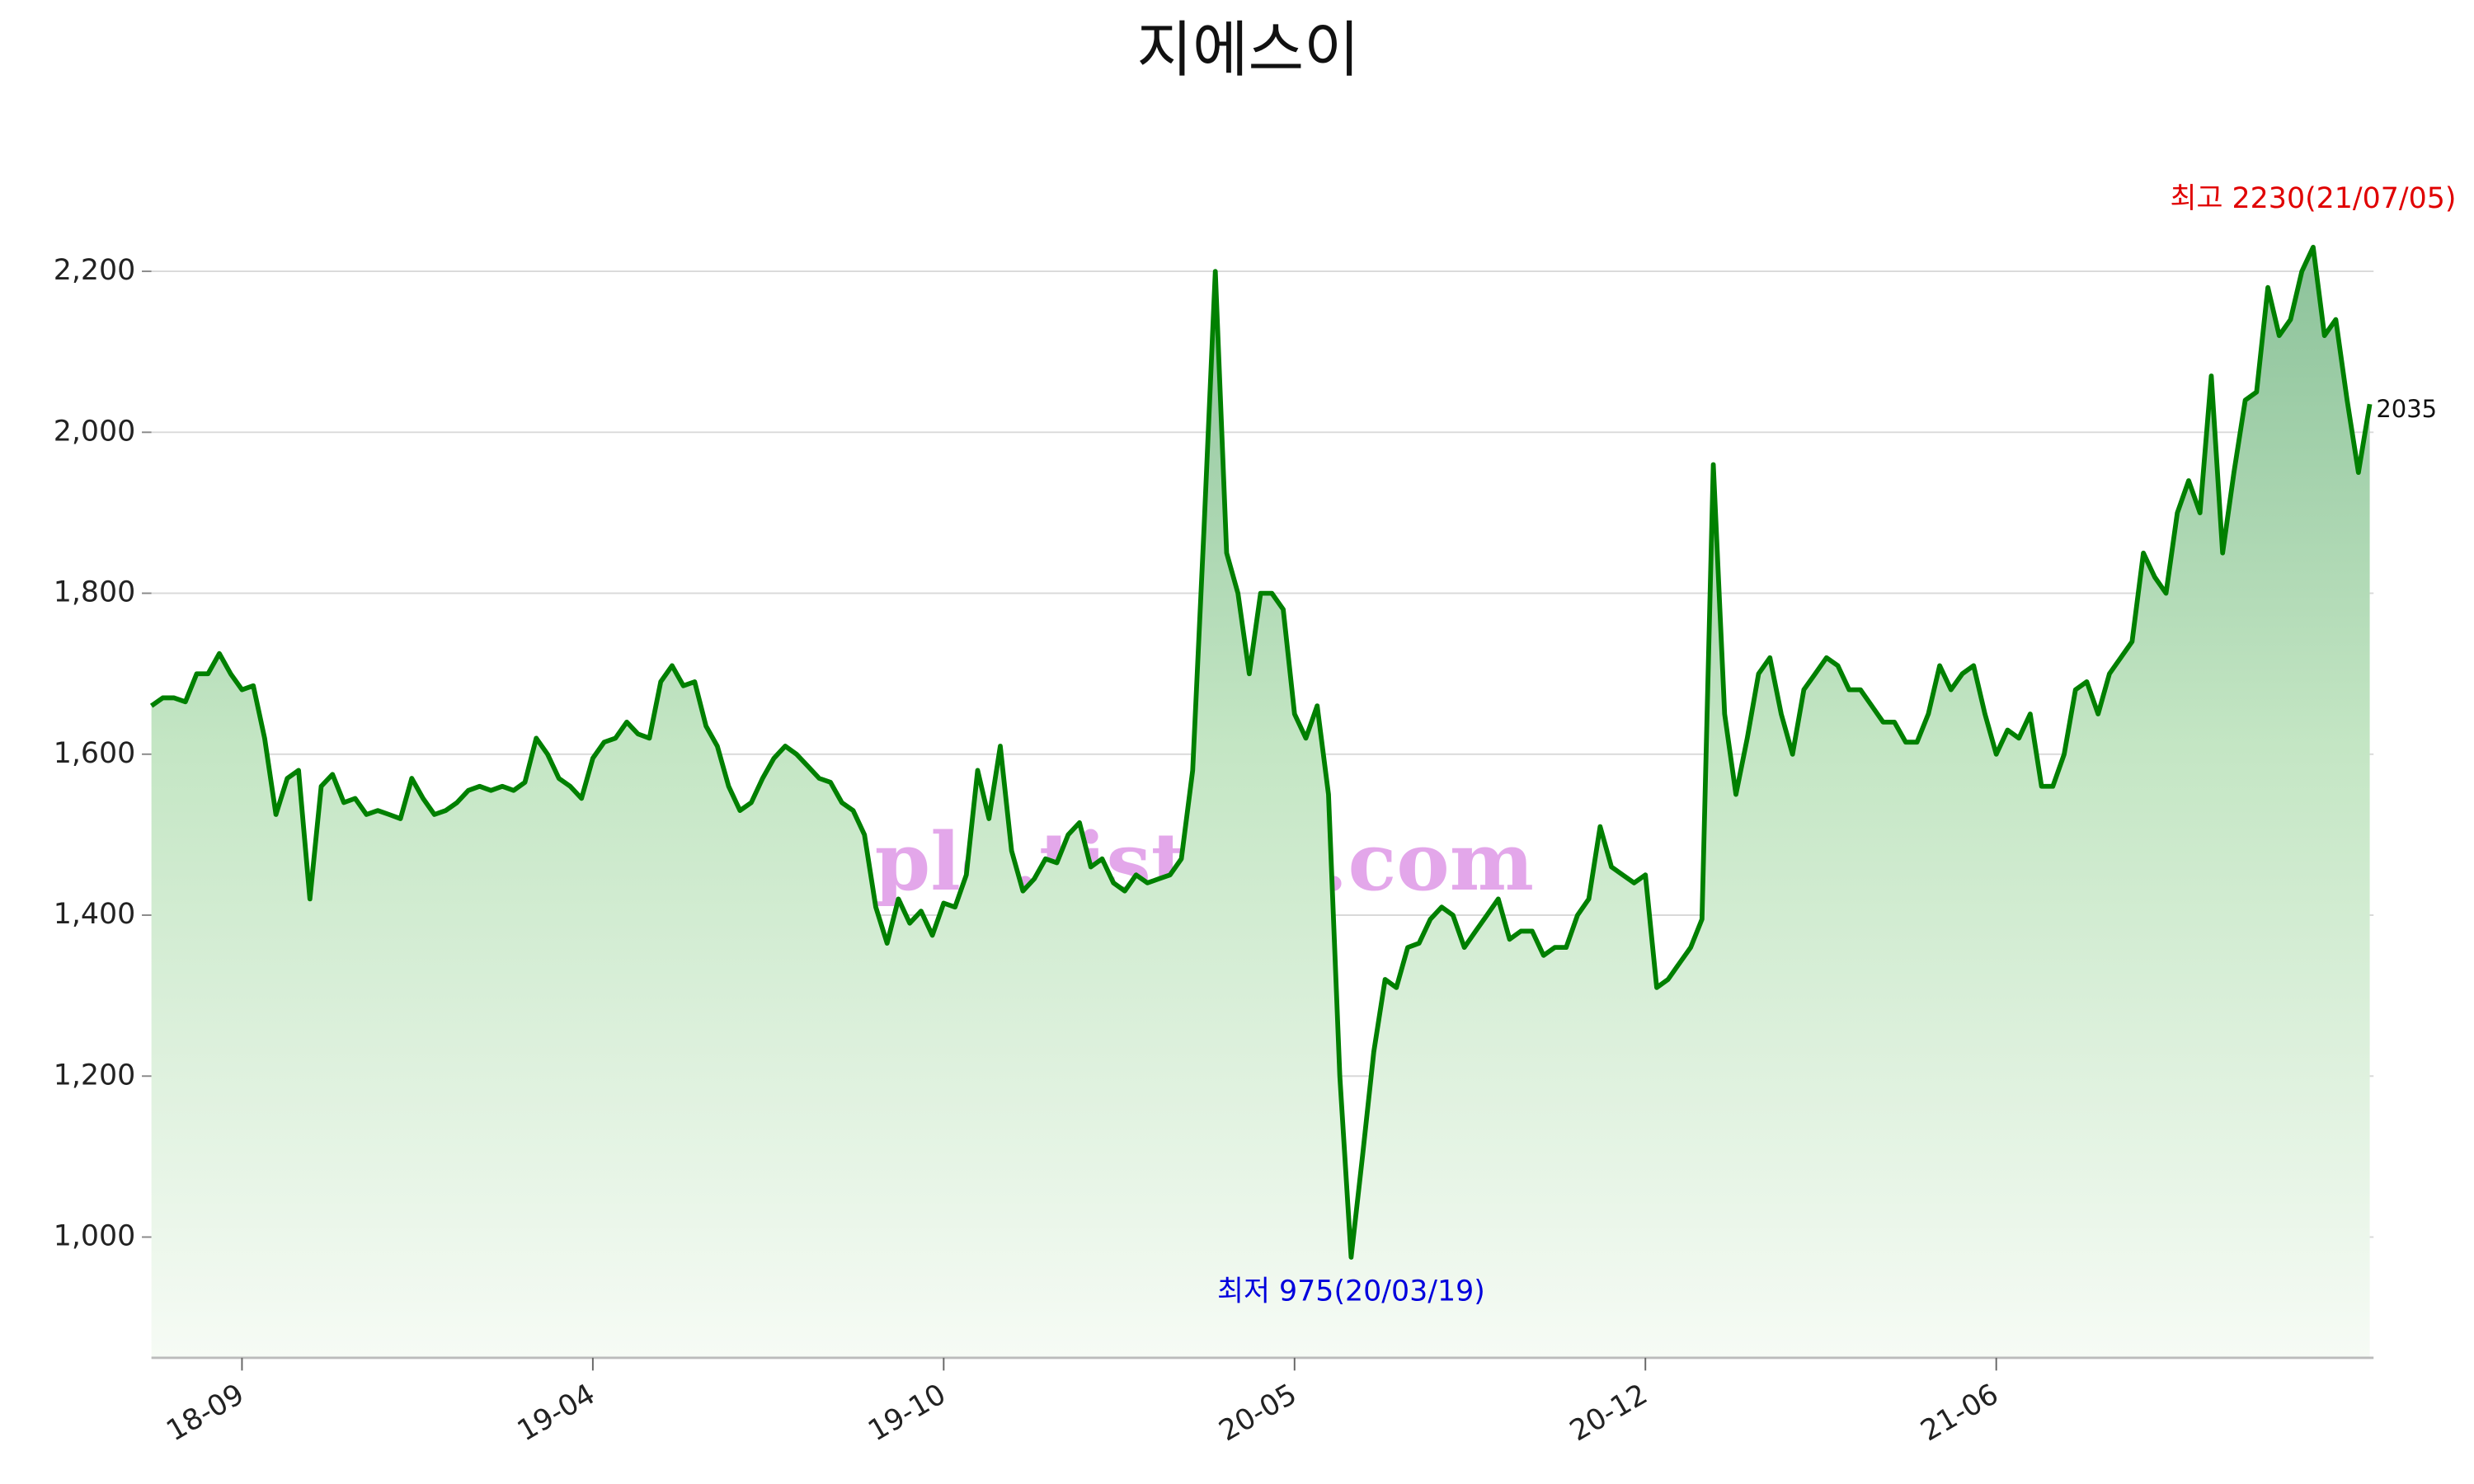 Image resolution: width=2474 pixels, height=1484 pixels. I want to click on chart-title: 지에스이, so click(1247, 51).